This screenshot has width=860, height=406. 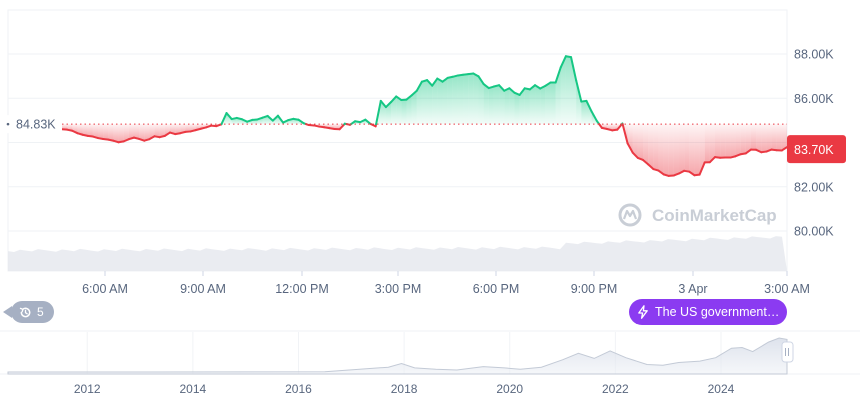 I want to click on navigator-year-label: 2024, so click(x=721, y=389).